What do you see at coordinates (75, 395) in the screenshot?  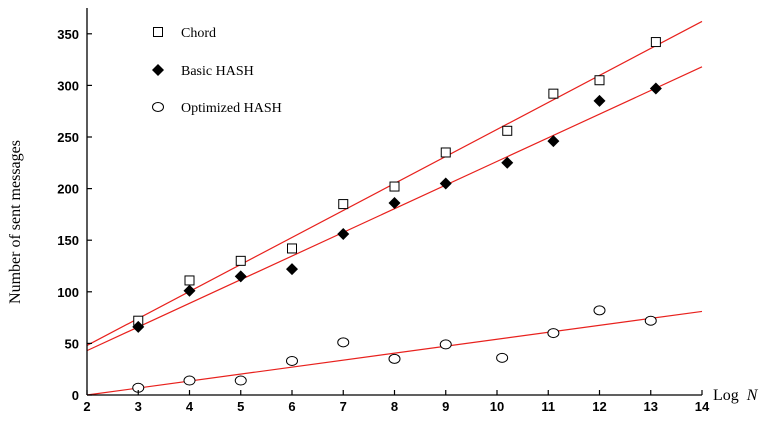 I see `y-tick-label: 0` at bounding box center [75, 395].